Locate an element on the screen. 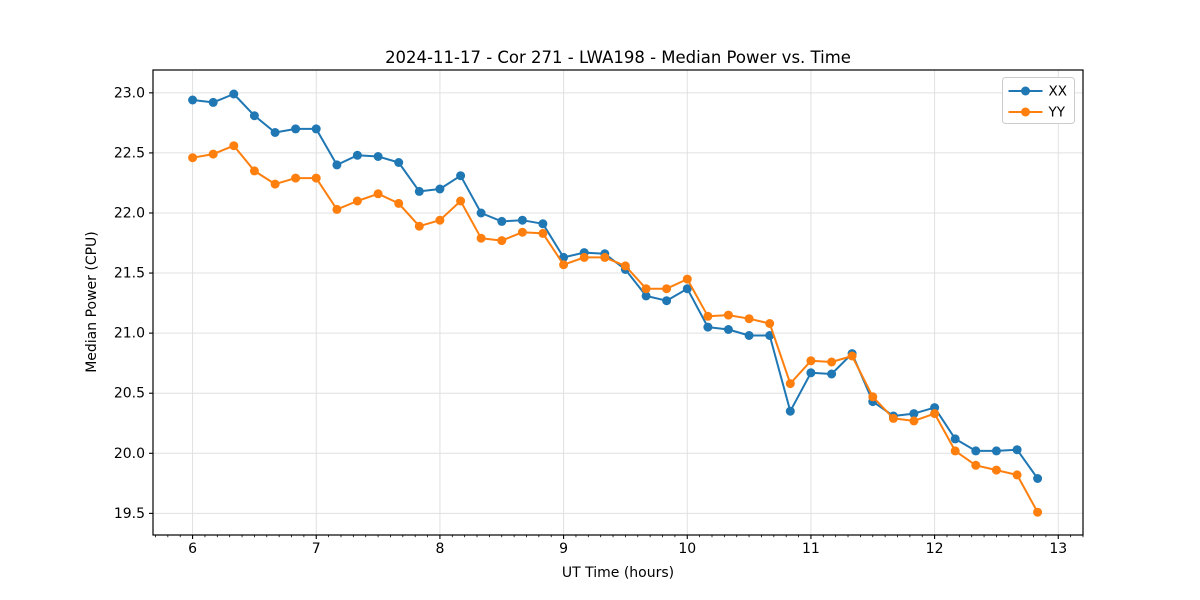  x-tick-label: 8 is located at coordinates (439, 549).